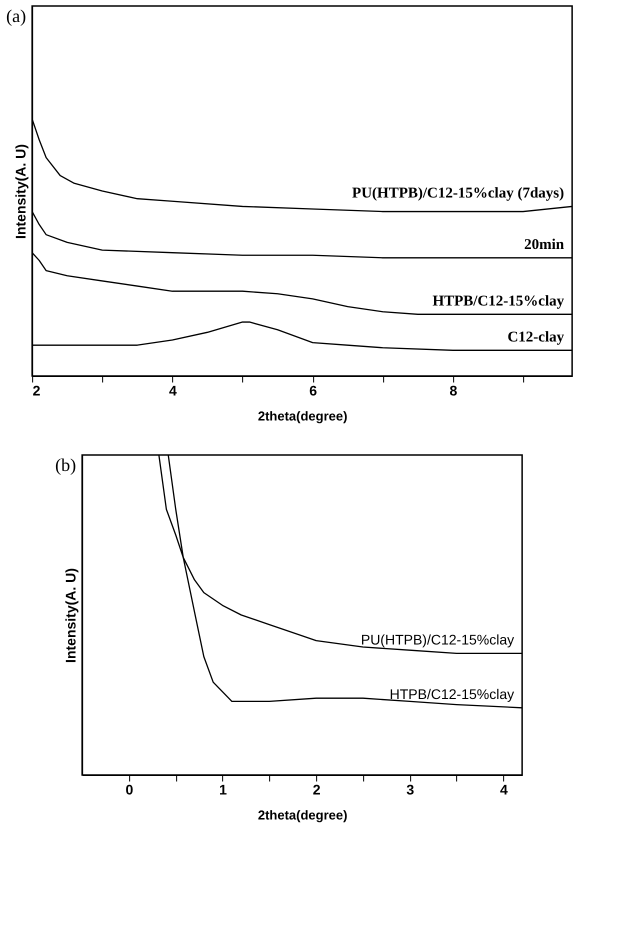  What do you see at coordinates (16, 16) in the screenshot?
I see `chart-title: (a)` at bounding box center [16, 16].